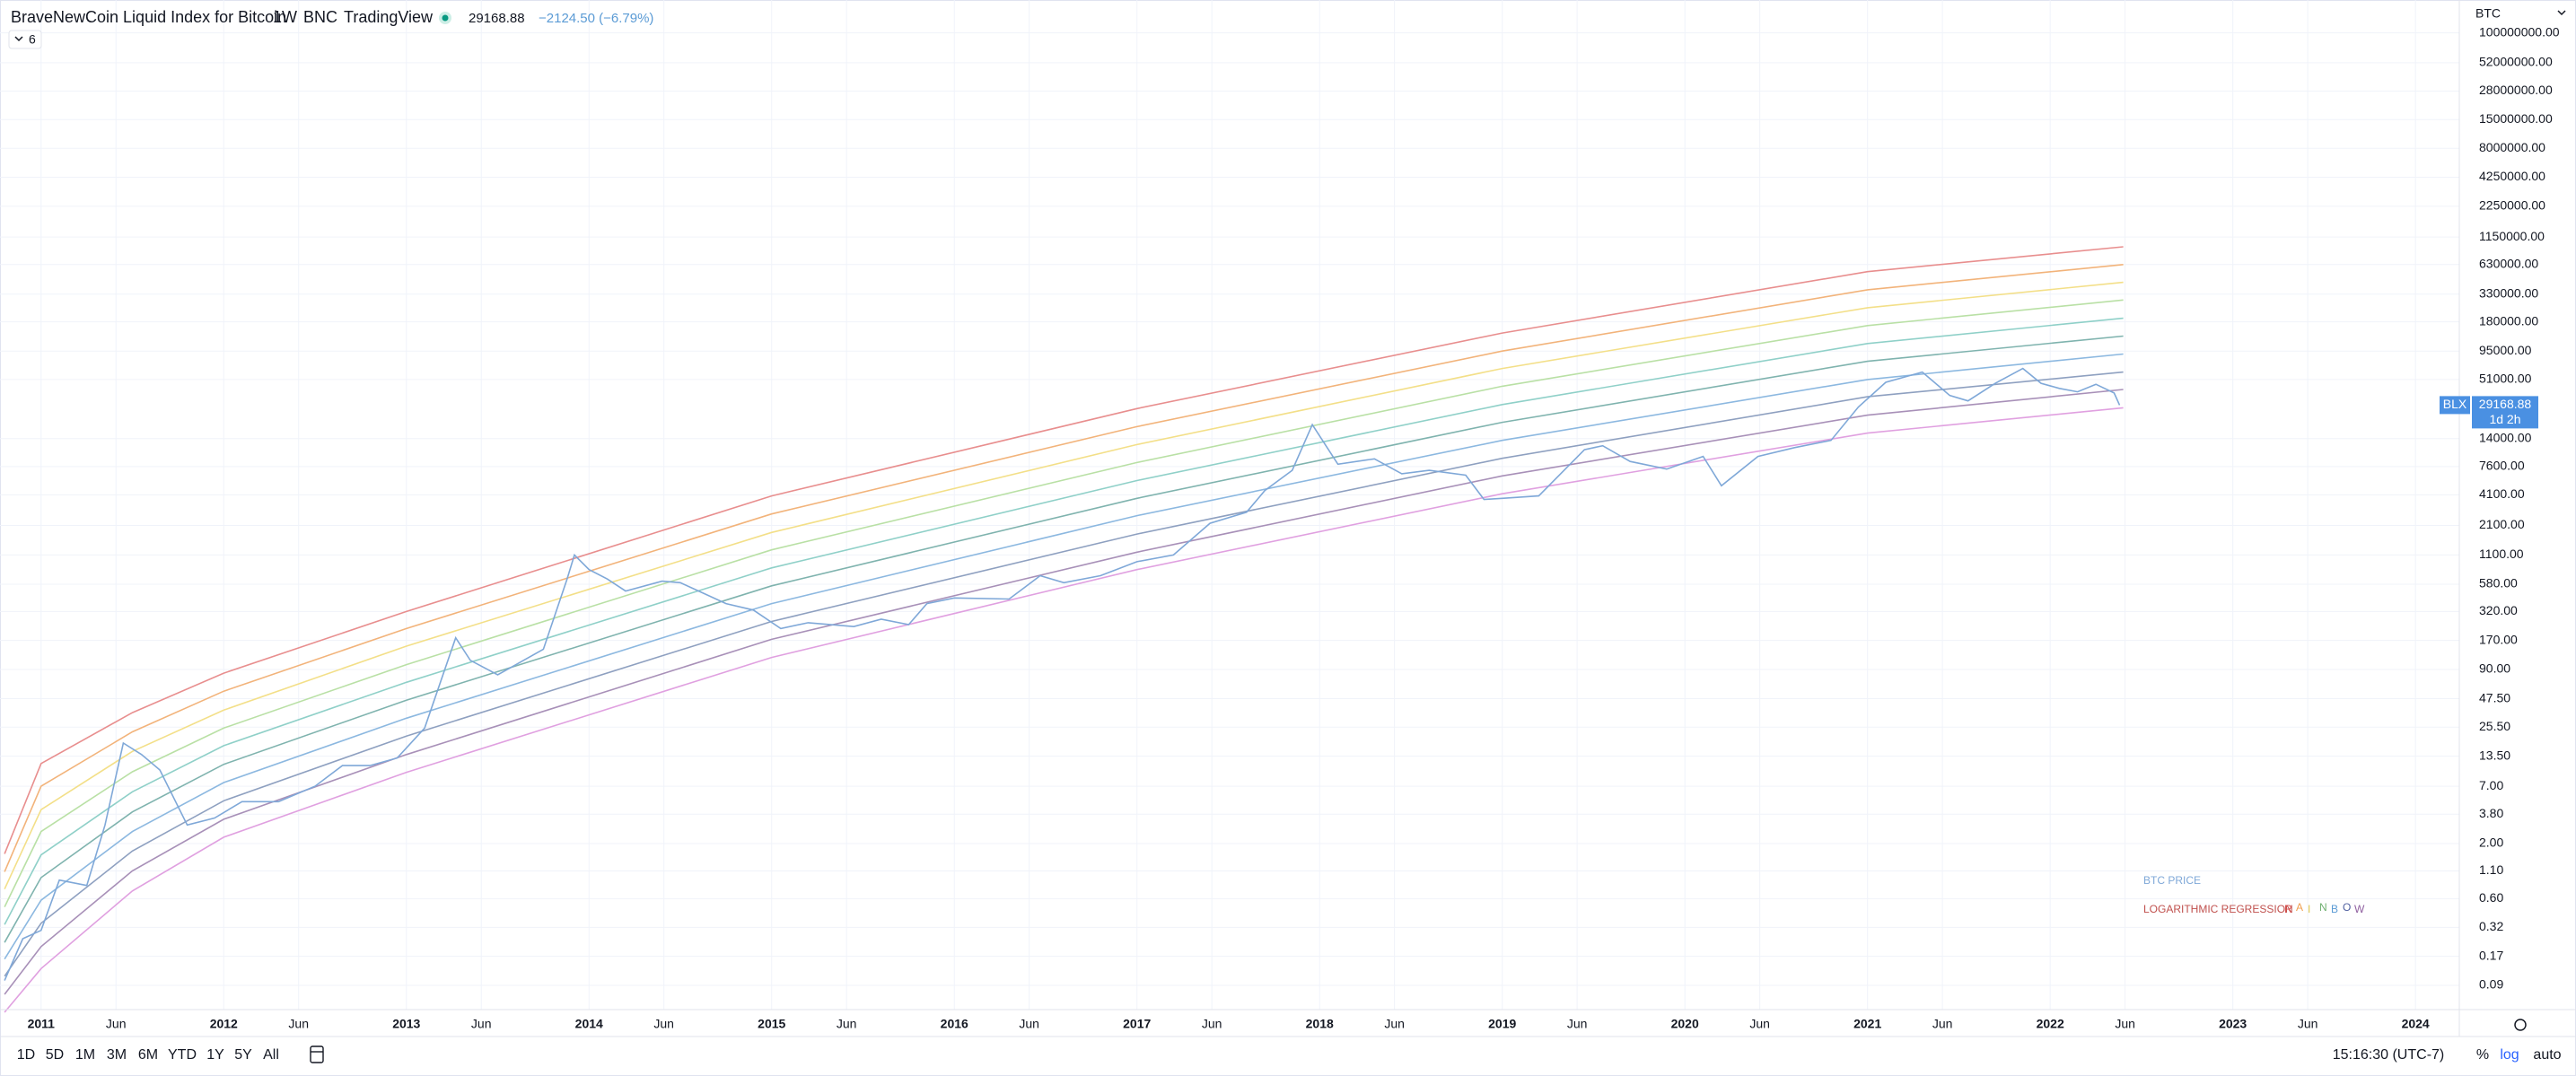 This screenshot has height=1076, width=2576. Describe the element at coordinates (2491, 843) in the screenshot. I see `y-tick-label: 2.00` at that location.